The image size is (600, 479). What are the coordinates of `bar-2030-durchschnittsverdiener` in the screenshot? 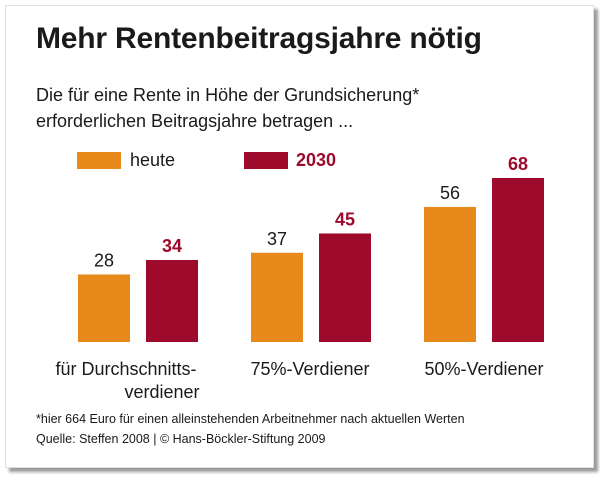 It's located at (172, 301).